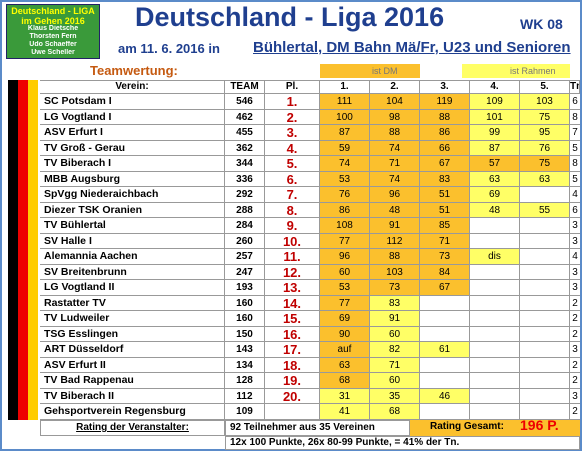 Image resolution: width=582 pixels, height=451 pixels. I want to click on team-points: 462, so click(245, 117).